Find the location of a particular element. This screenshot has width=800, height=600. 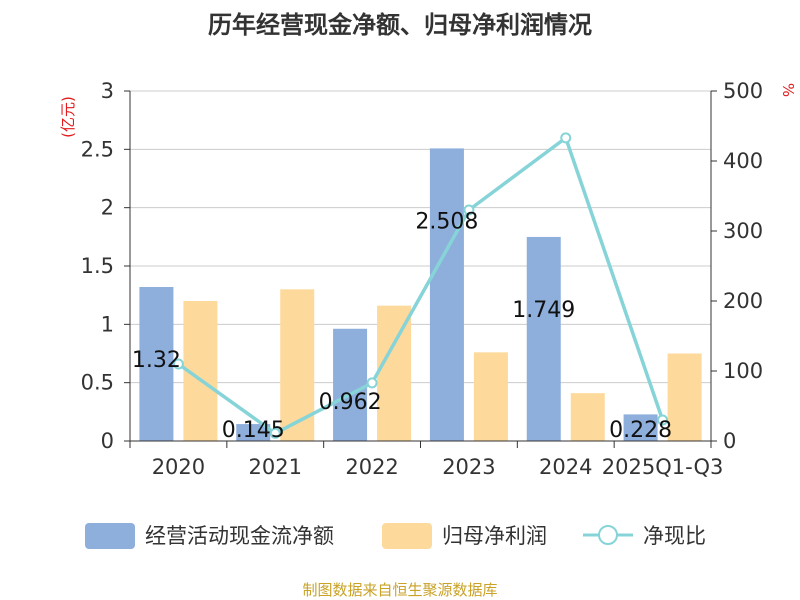

legend-label: 归母净利润 is located at coordinates (494, 536).